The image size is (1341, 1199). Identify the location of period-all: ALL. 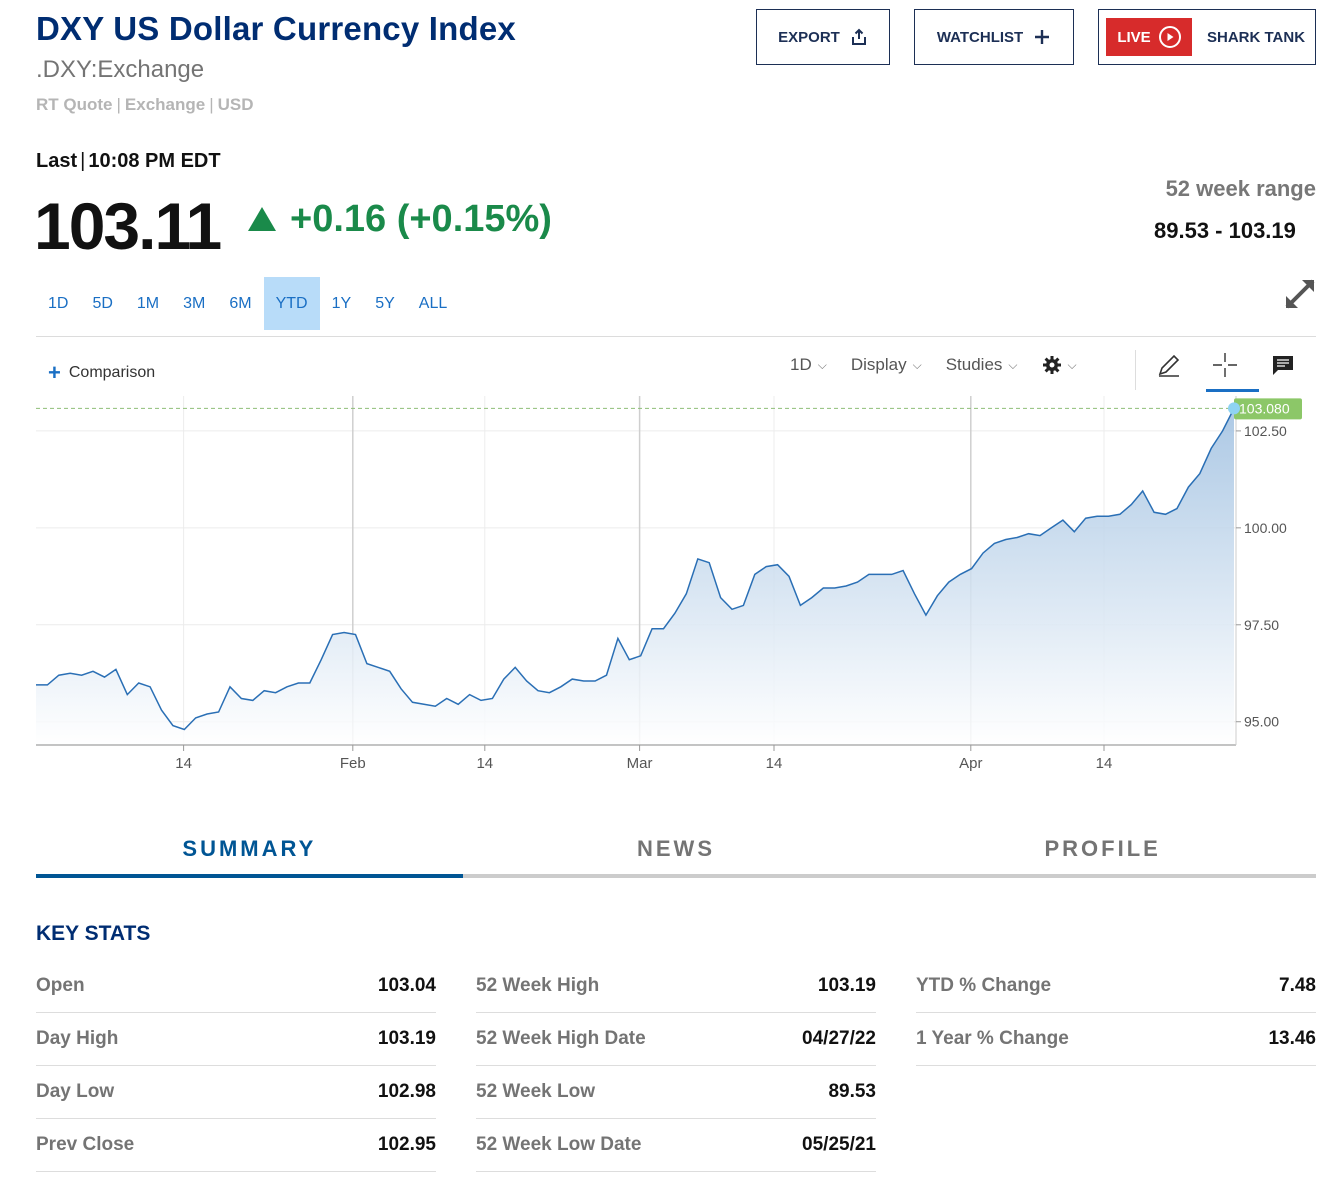
(433, 303).